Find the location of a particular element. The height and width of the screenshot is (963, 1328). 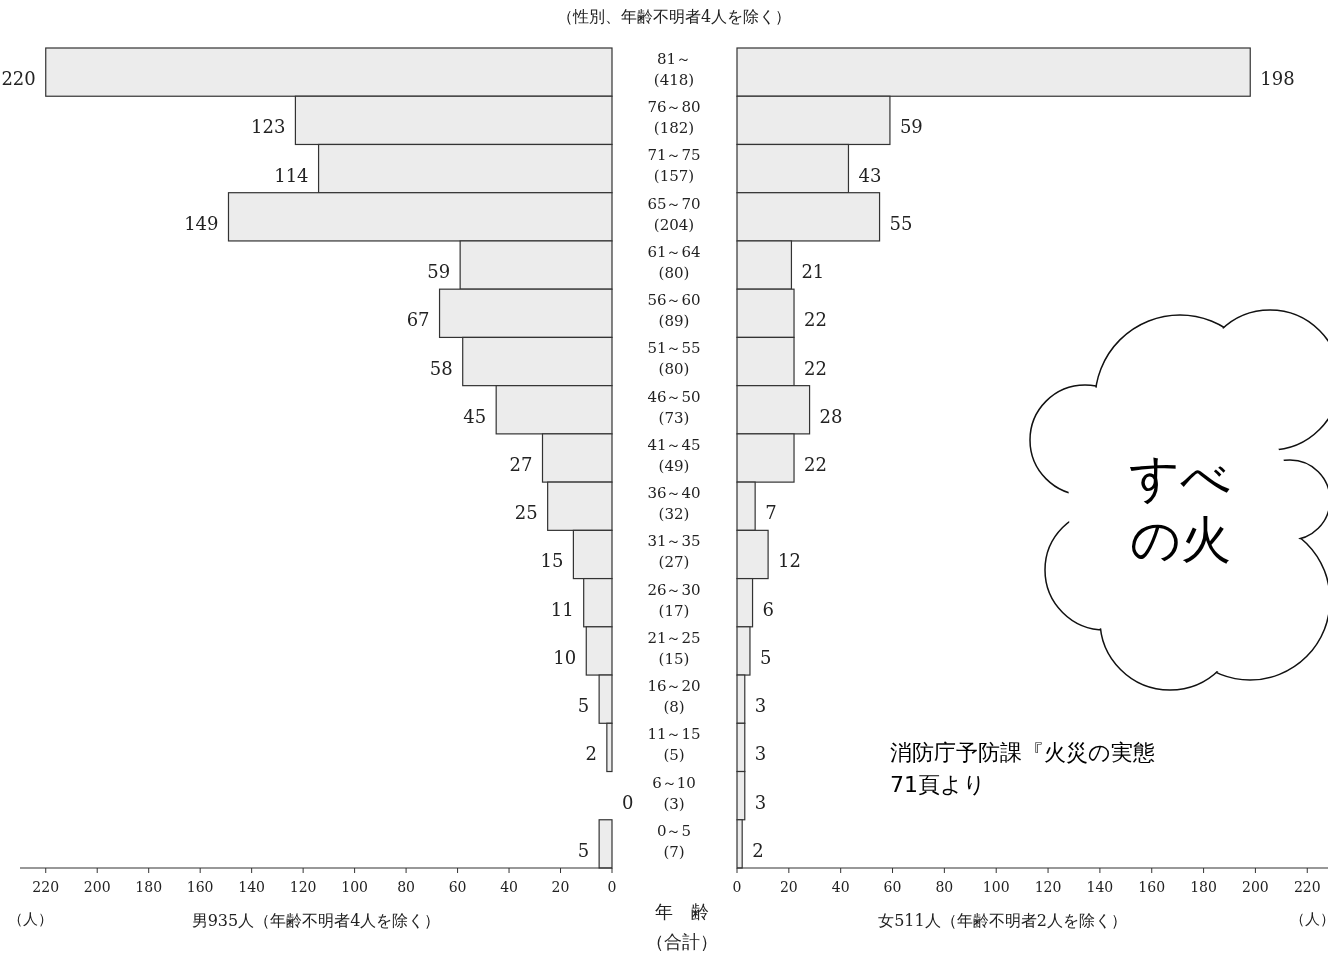

data-label: 0 is located at coordinates (628, 802).